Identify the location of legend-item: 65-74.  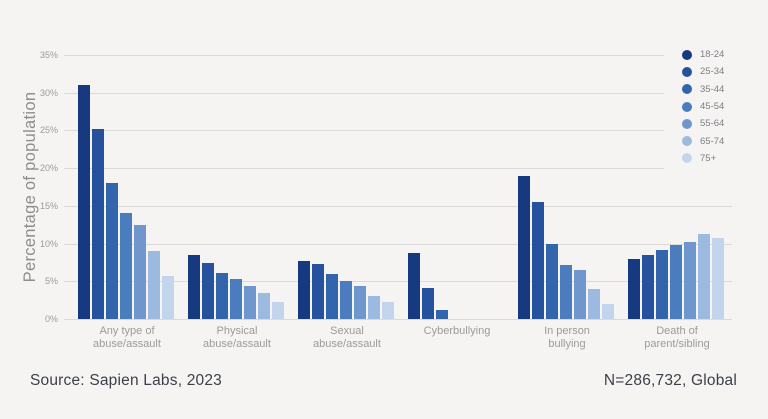
(703, 140).